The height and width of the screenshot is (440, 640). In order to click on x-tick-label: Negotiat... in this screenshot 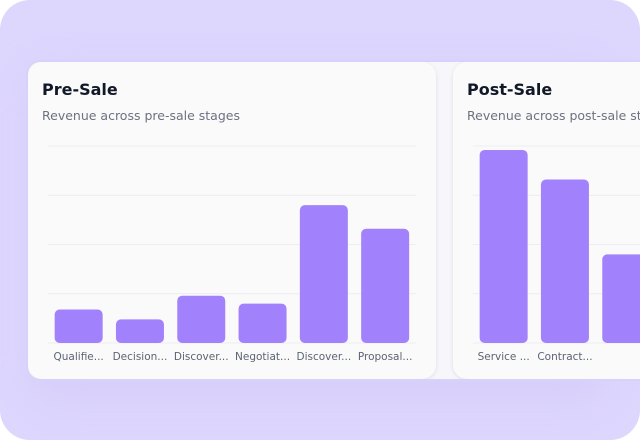, I will do `click(262, 357)`.